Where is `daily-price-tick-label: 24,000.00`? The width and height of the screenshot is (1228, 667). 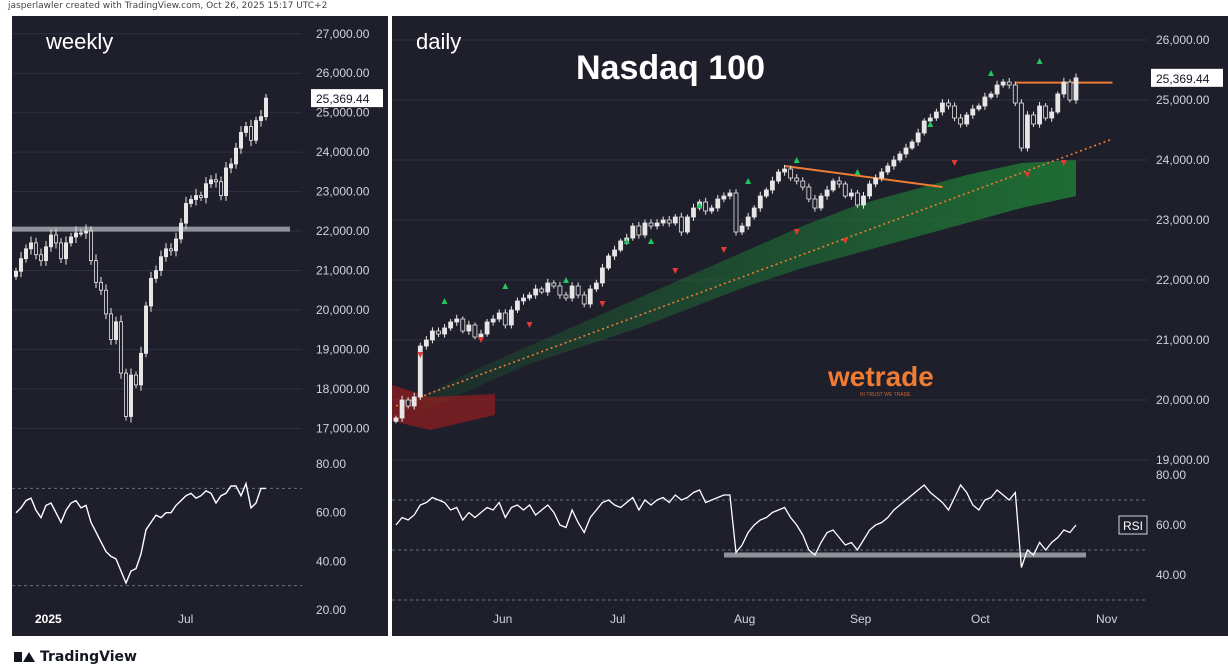
daily-price-tick-label: 24,000.00 is located at coordinates (1183, 160).